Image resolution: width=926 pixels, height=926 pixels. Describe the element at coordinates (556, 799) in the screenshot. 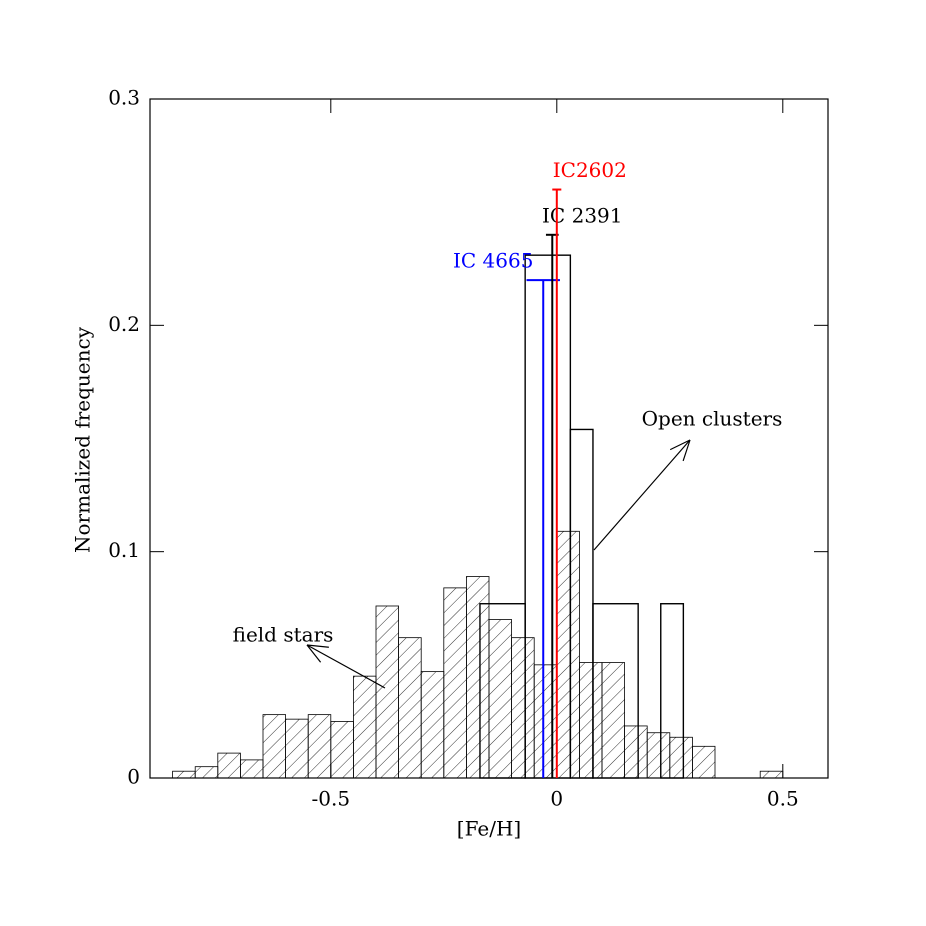

I see `x-tick-label: 0` at that location.